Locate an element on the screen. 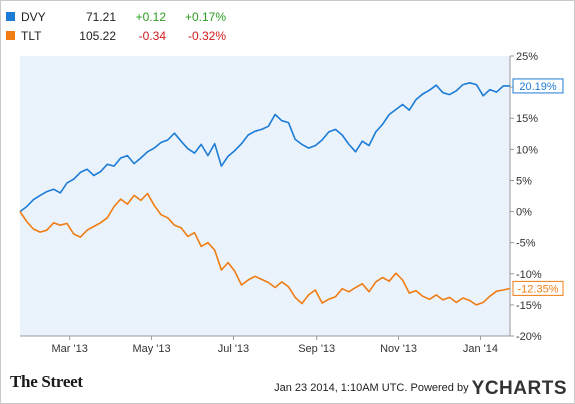 The height and width of the screenshot is (404, 575). legend-price-tlt: 105.22 is located at coordinates (97, 36).